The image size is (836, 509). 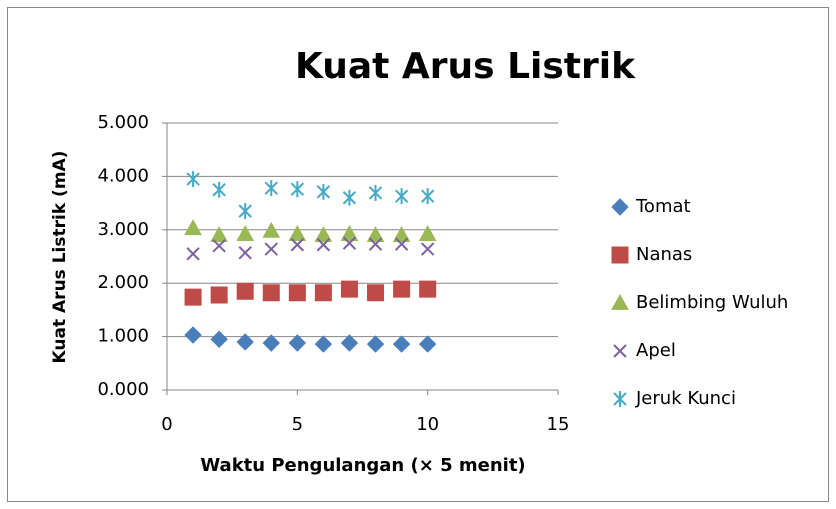 What do you see at coordinates (60, 257) in the screenshot?
I see `y-axis-title: Kuat Arus Listrik (mA)` at bounding box center [60, 257].